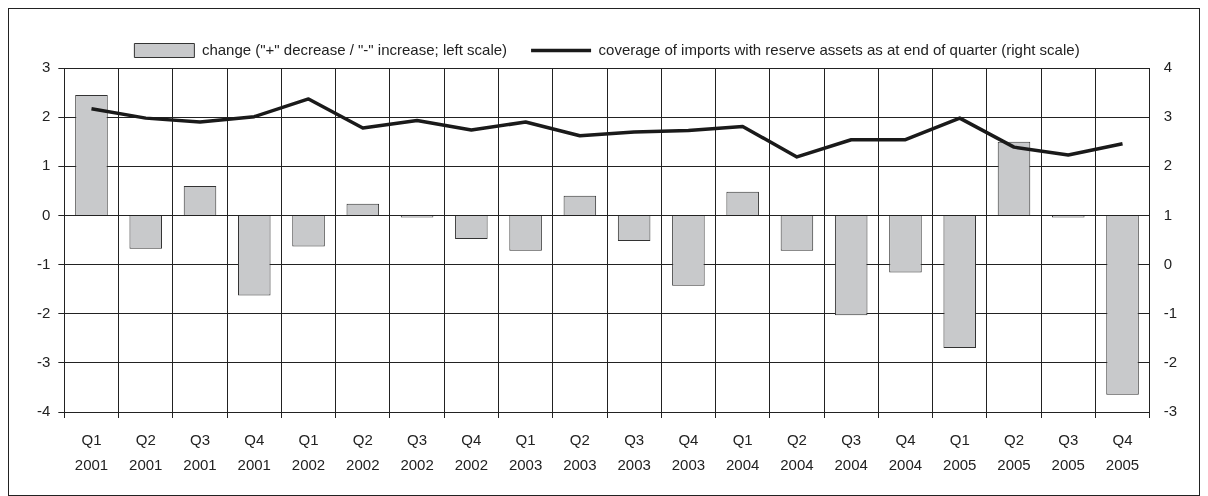  Describe the element at coordinates (851, 452) in the screenshot. I see `x-tick-label: Q3 2004` at that location.